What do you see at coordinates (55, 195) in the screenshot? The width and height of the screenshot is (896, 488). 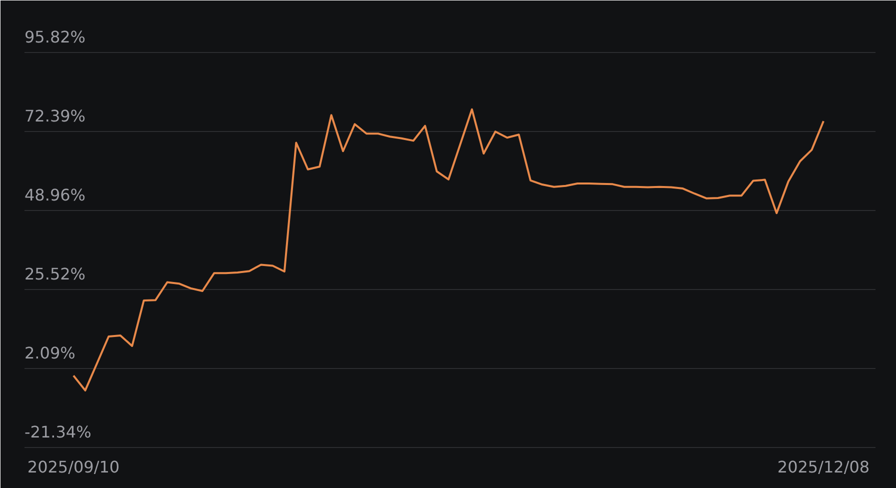 I see `y-tick-label: 48.96%` at bounding box center [55, 195].